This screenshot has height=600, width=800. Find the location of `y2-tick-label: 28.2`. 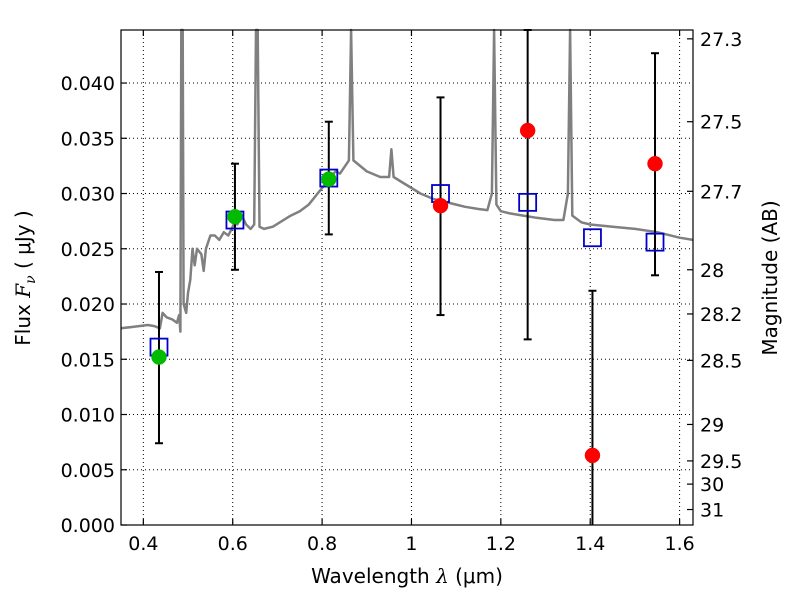

y2-tick-label: 28.2 is located at coordinates (721, 315).